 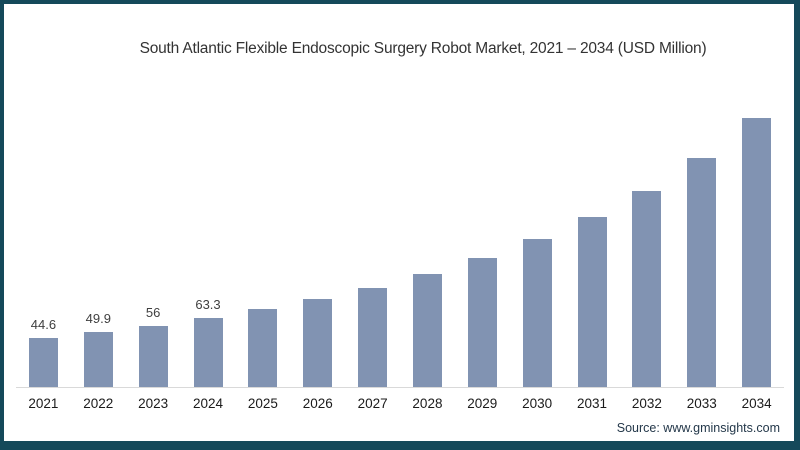 I want to click on bar-value-label: 44.6, so click(x=43, y=324).